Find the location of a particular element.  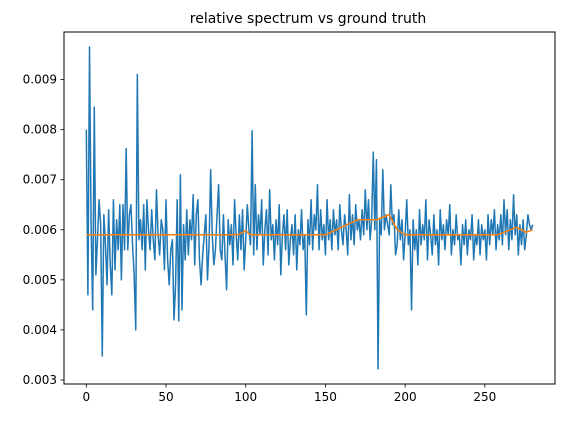

y-tick-label: 0.003 is located at coordinates (40, 380).